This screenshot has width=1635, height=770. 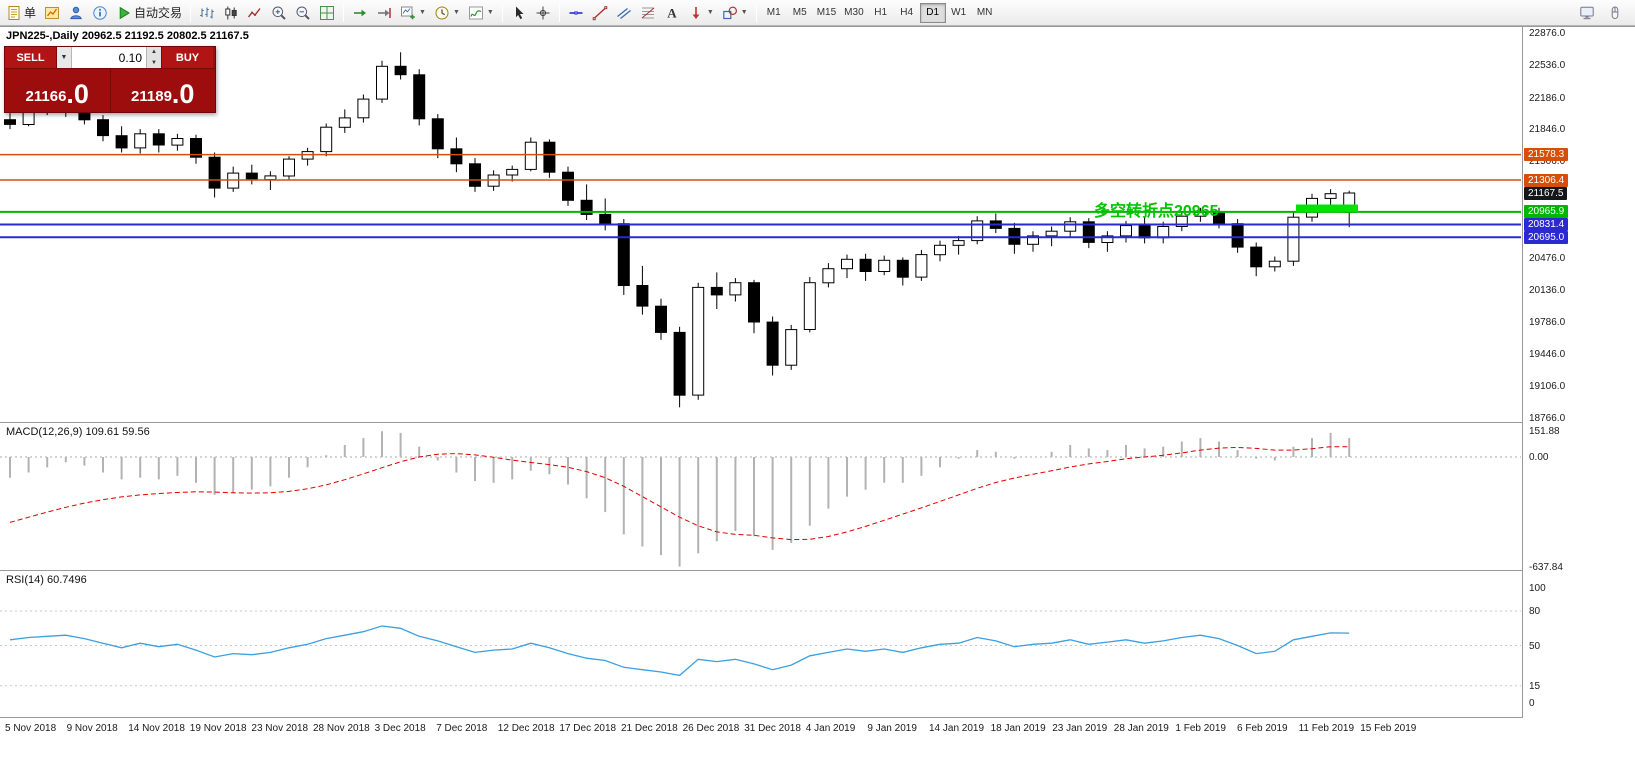 I want to click on new-order-button: 单, so click(x=21, y=13).